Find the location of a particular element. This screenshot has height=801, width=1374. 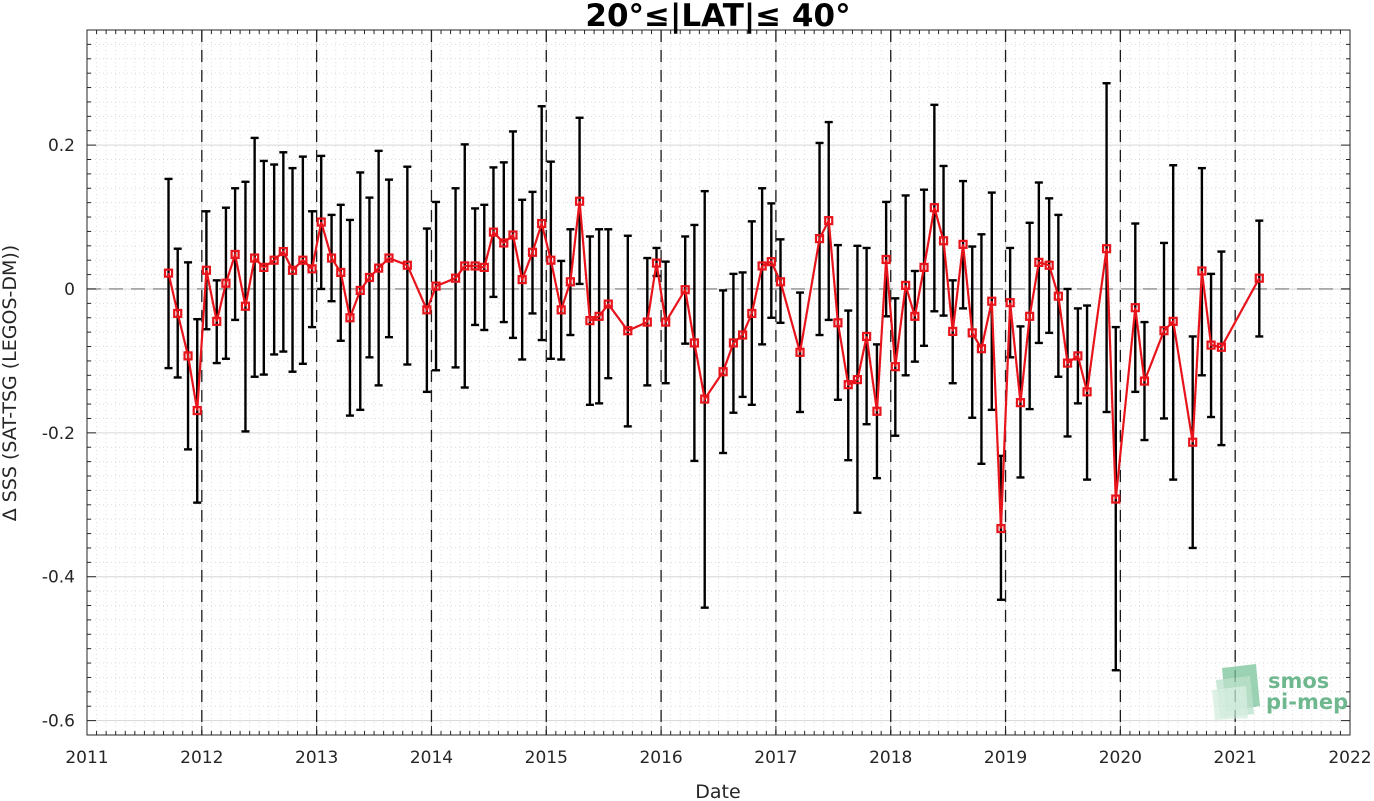

x-axis-label: Date is located at coordinates (717, 791).